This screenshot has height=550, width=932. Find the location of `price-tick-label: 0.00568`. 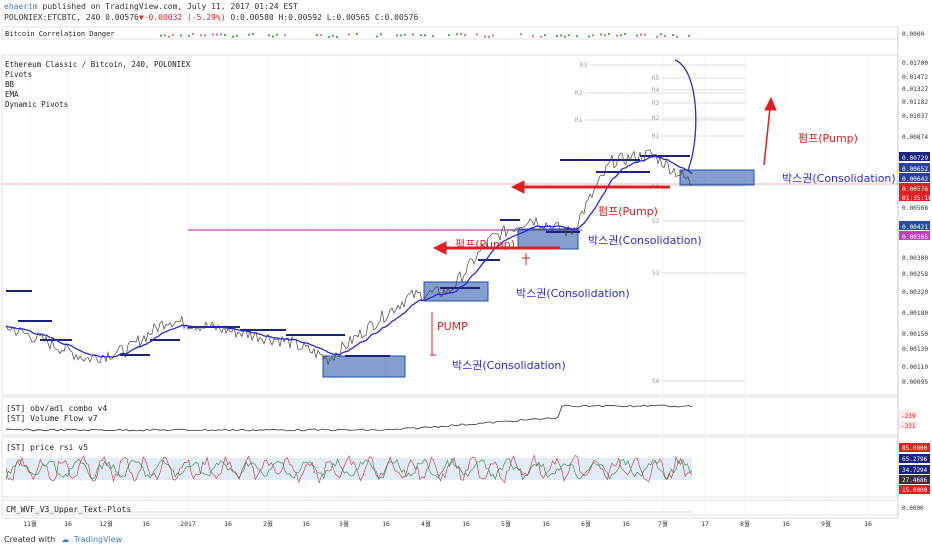

price-tick-label: 0.00568 is located at coordinates (915, 208).